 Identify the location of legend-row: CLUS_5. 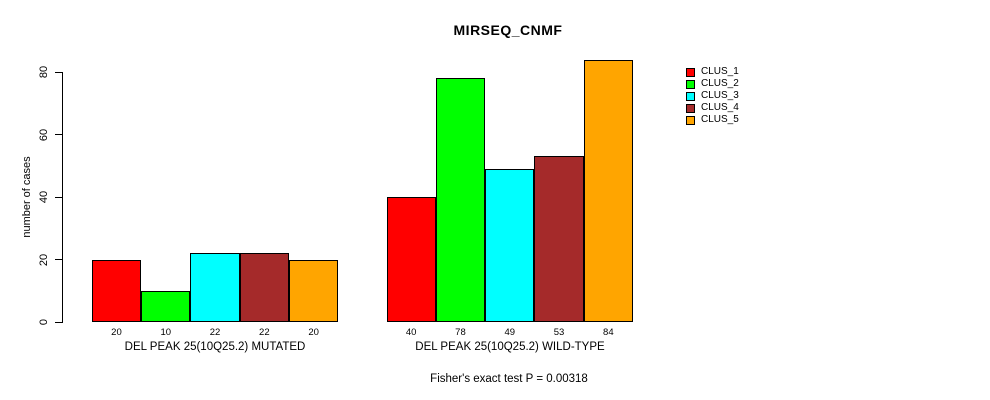
(712, 120).